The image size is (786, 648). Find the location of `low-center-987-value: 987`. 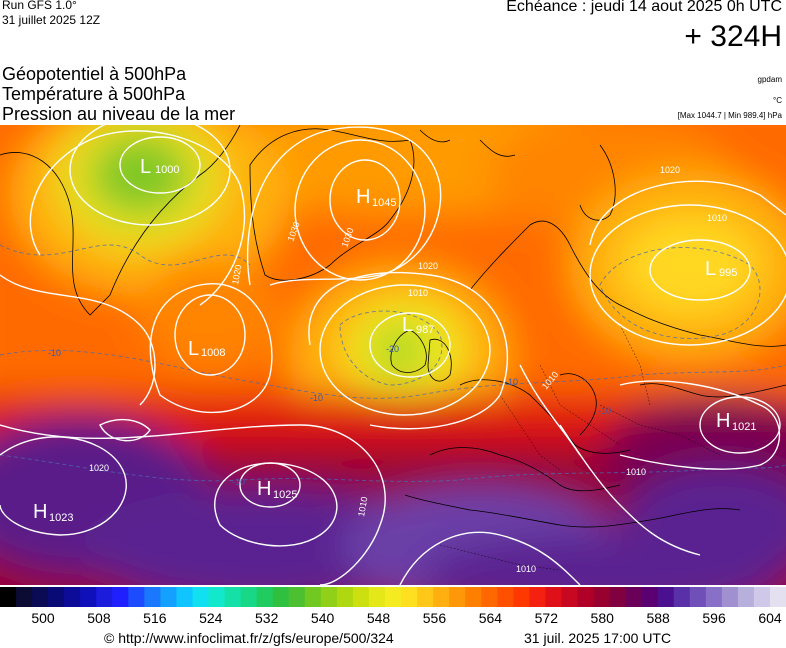

low-center-987-value: 987 is located at coordinates (425, 330).